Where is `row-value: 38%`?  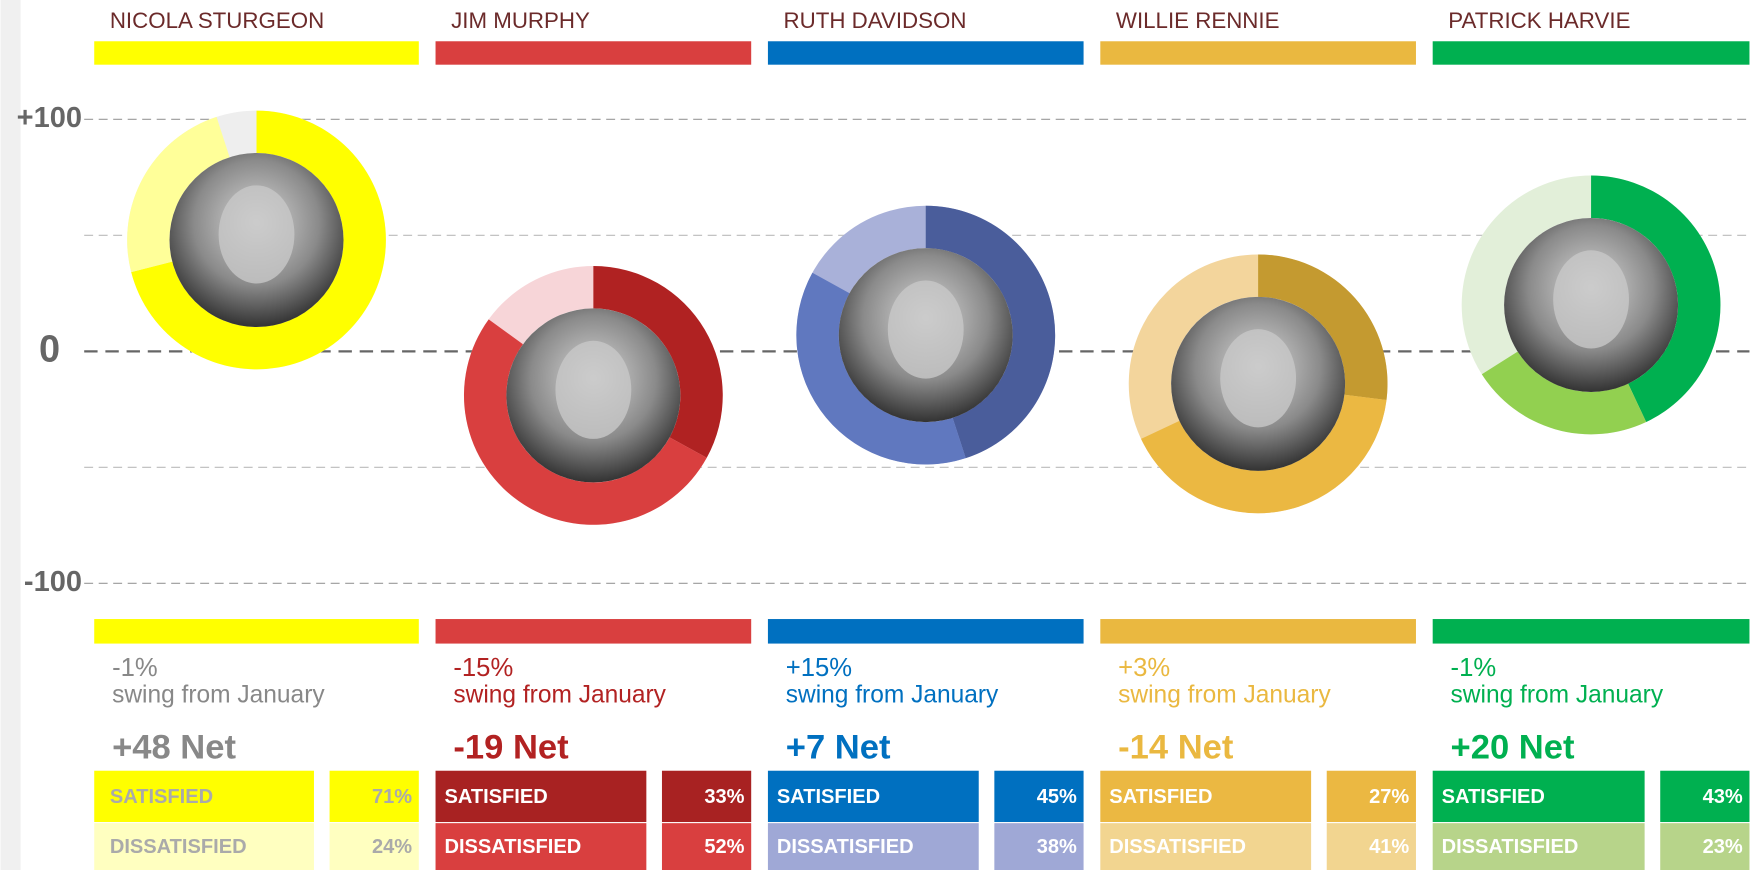
row-value: 38% is located at coordinates (1057, 847).